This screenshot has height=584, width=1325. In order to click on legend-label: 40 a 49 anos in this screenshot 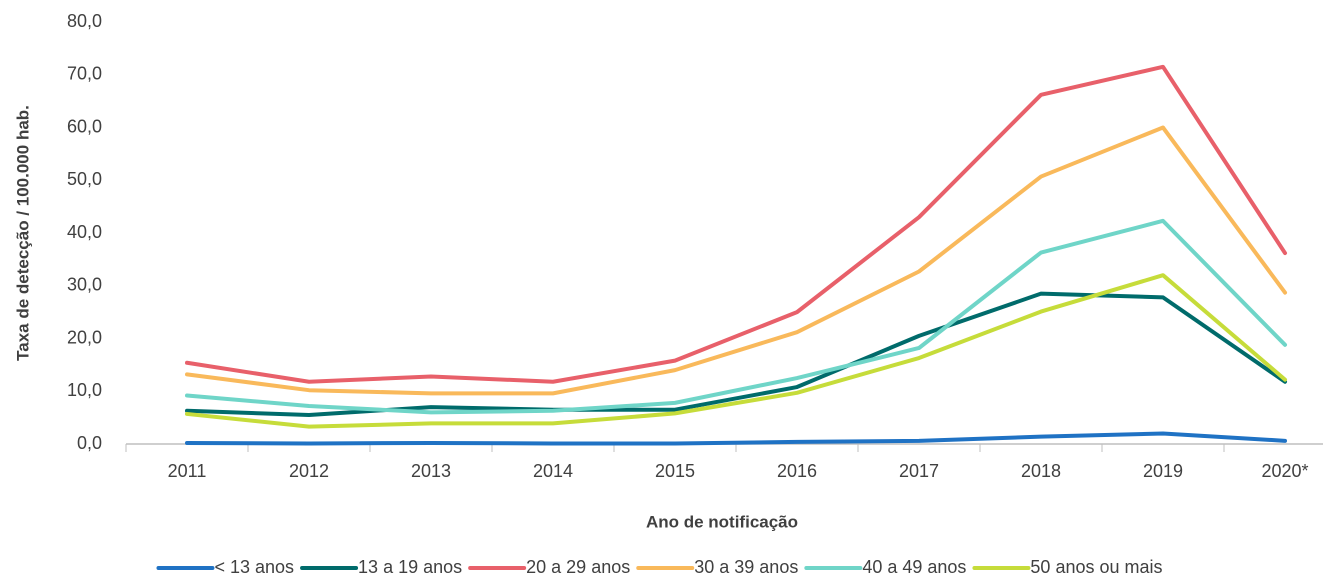, I will do `click(914, 567)`.